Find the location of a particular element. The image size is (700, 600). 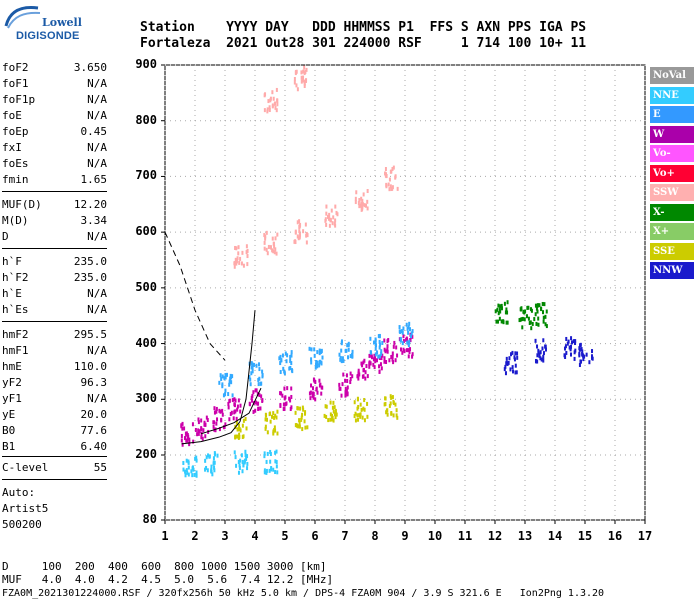

y-tick-label: 500 is located at coordinates (146, 286).